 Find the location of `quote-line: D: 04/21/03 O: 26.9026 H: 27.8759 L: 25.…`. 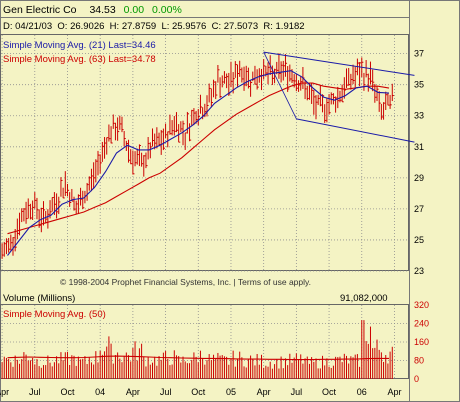

quote-line: D: 04/21/03 O: 26.9026 H: 27.8759 L: 25.… is located at coordinates (154, 26).